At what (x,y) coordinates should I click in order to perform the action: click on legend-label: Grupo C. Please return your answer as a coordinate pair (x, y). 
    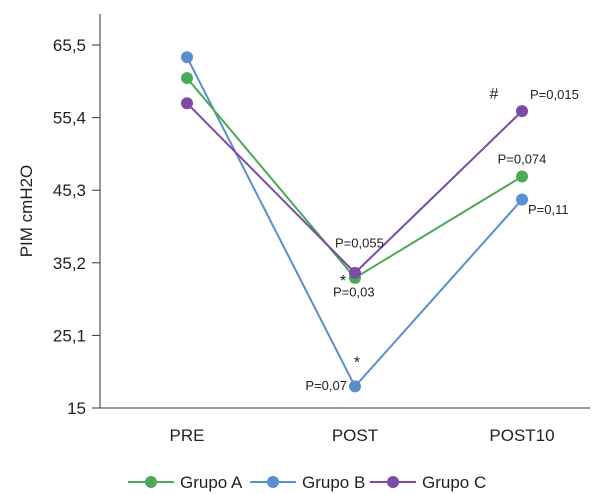
    Looking at the image, I should click on (454, 482).